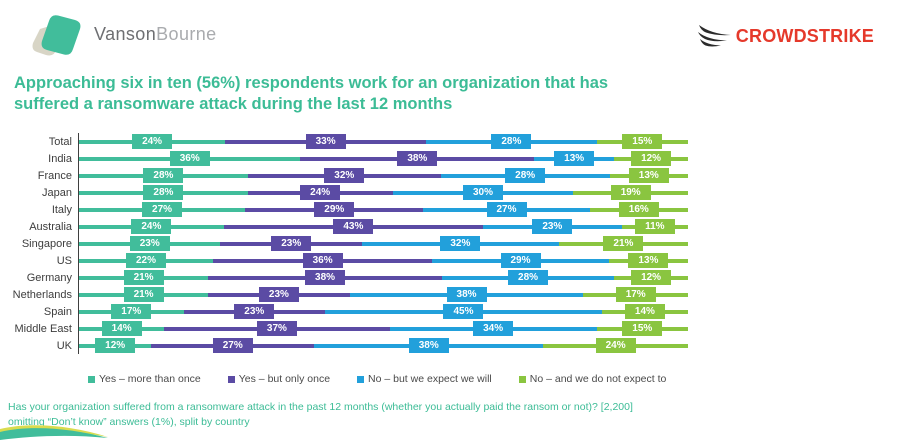  I want to click on legend-label: Yes – but only once, so click(284, 379).